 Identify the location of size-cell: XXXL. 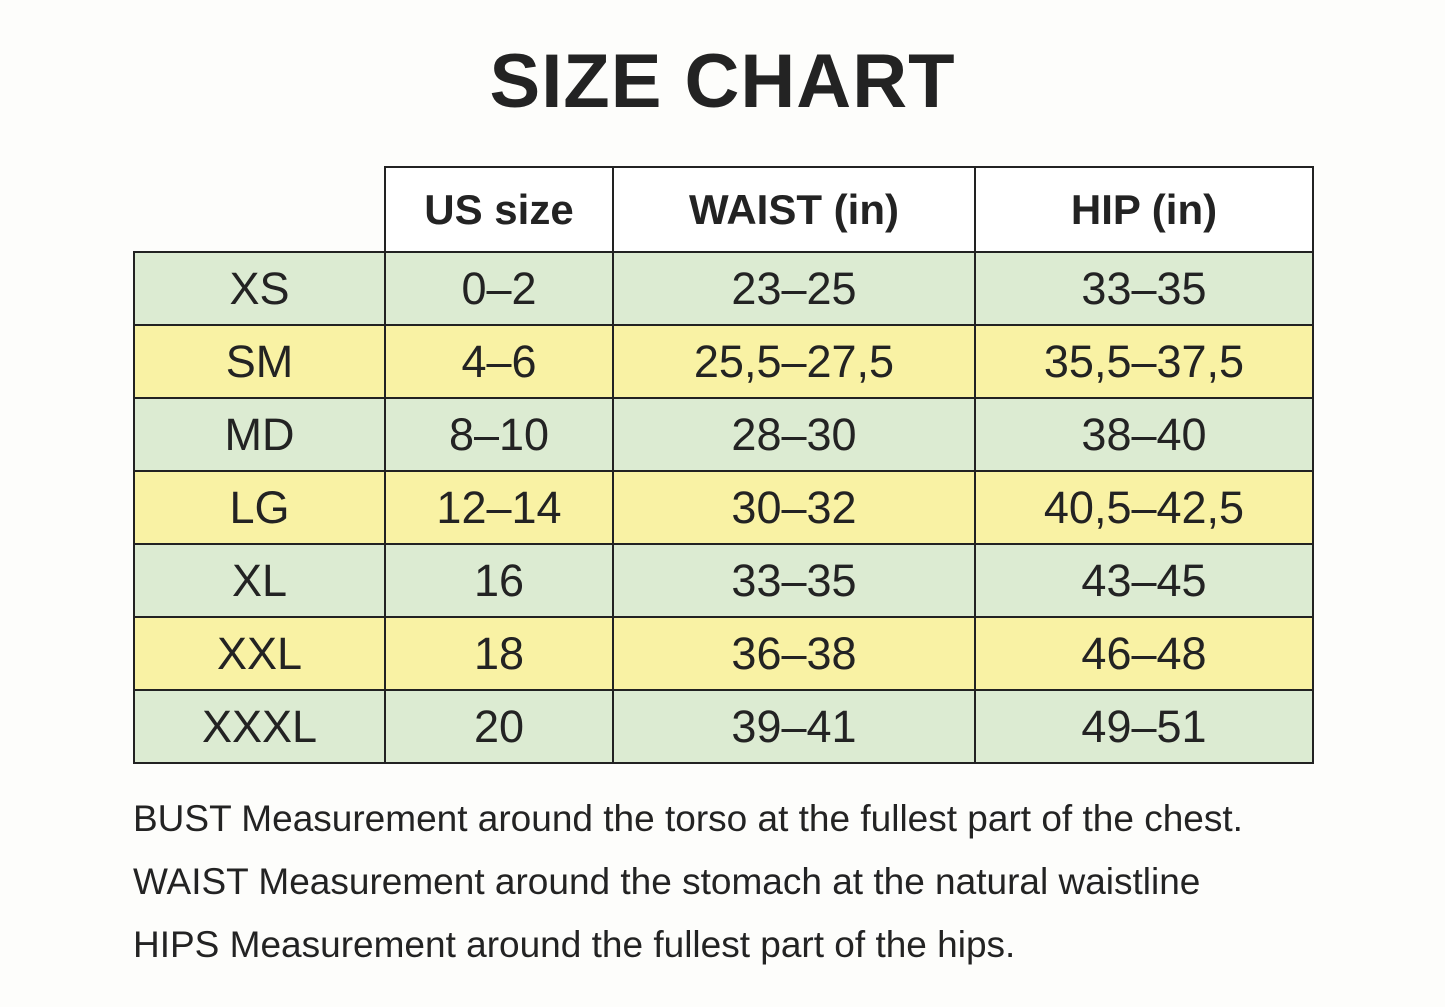
(259, 726).